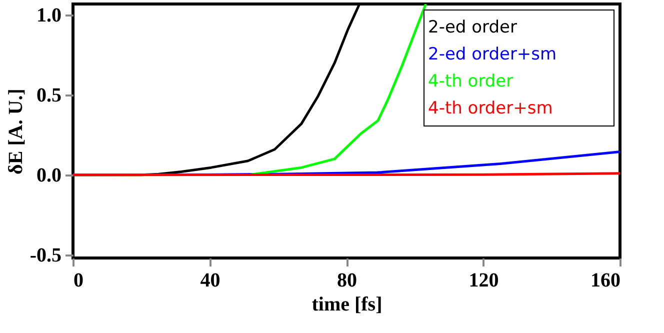 The height and width of the screenshot is (333, 664). What do you see at coordinates (347, 305) in the screenshot?
I see `x-axis-title: time [fs]` at bounding box center [347, 305].